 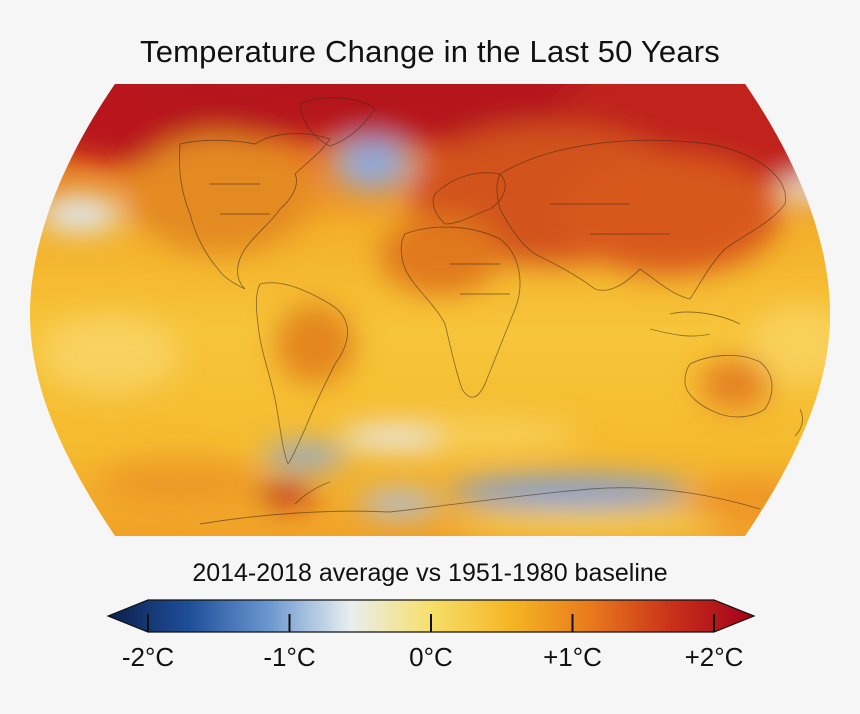 I want to click on colorbar, so click(x=431, y=616).